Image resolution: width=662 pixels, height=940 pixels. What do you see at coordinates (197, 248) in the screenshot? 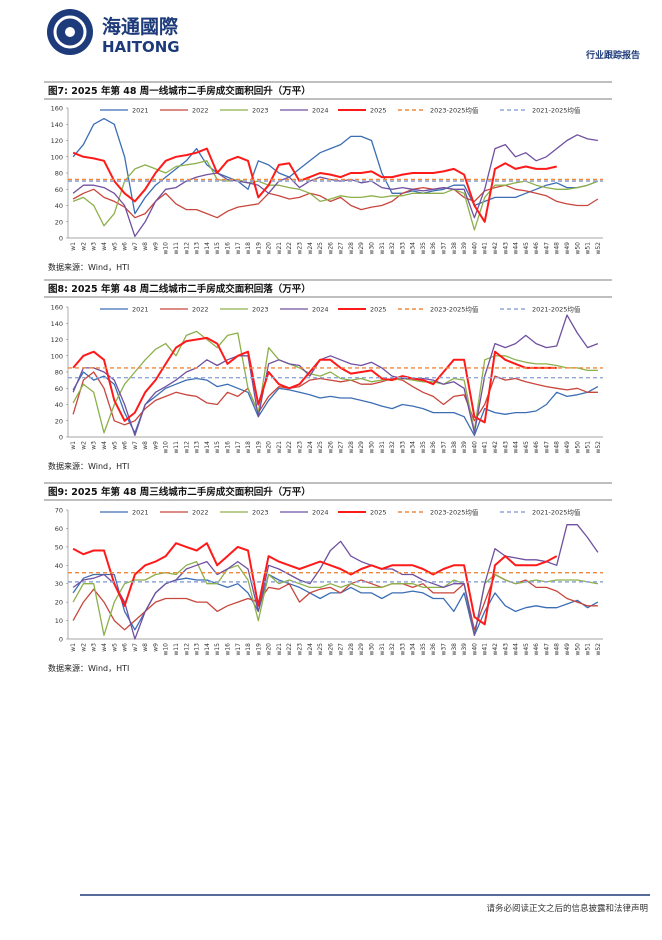
I see `x-tick-label: w13` at bounding box center [197, 248].